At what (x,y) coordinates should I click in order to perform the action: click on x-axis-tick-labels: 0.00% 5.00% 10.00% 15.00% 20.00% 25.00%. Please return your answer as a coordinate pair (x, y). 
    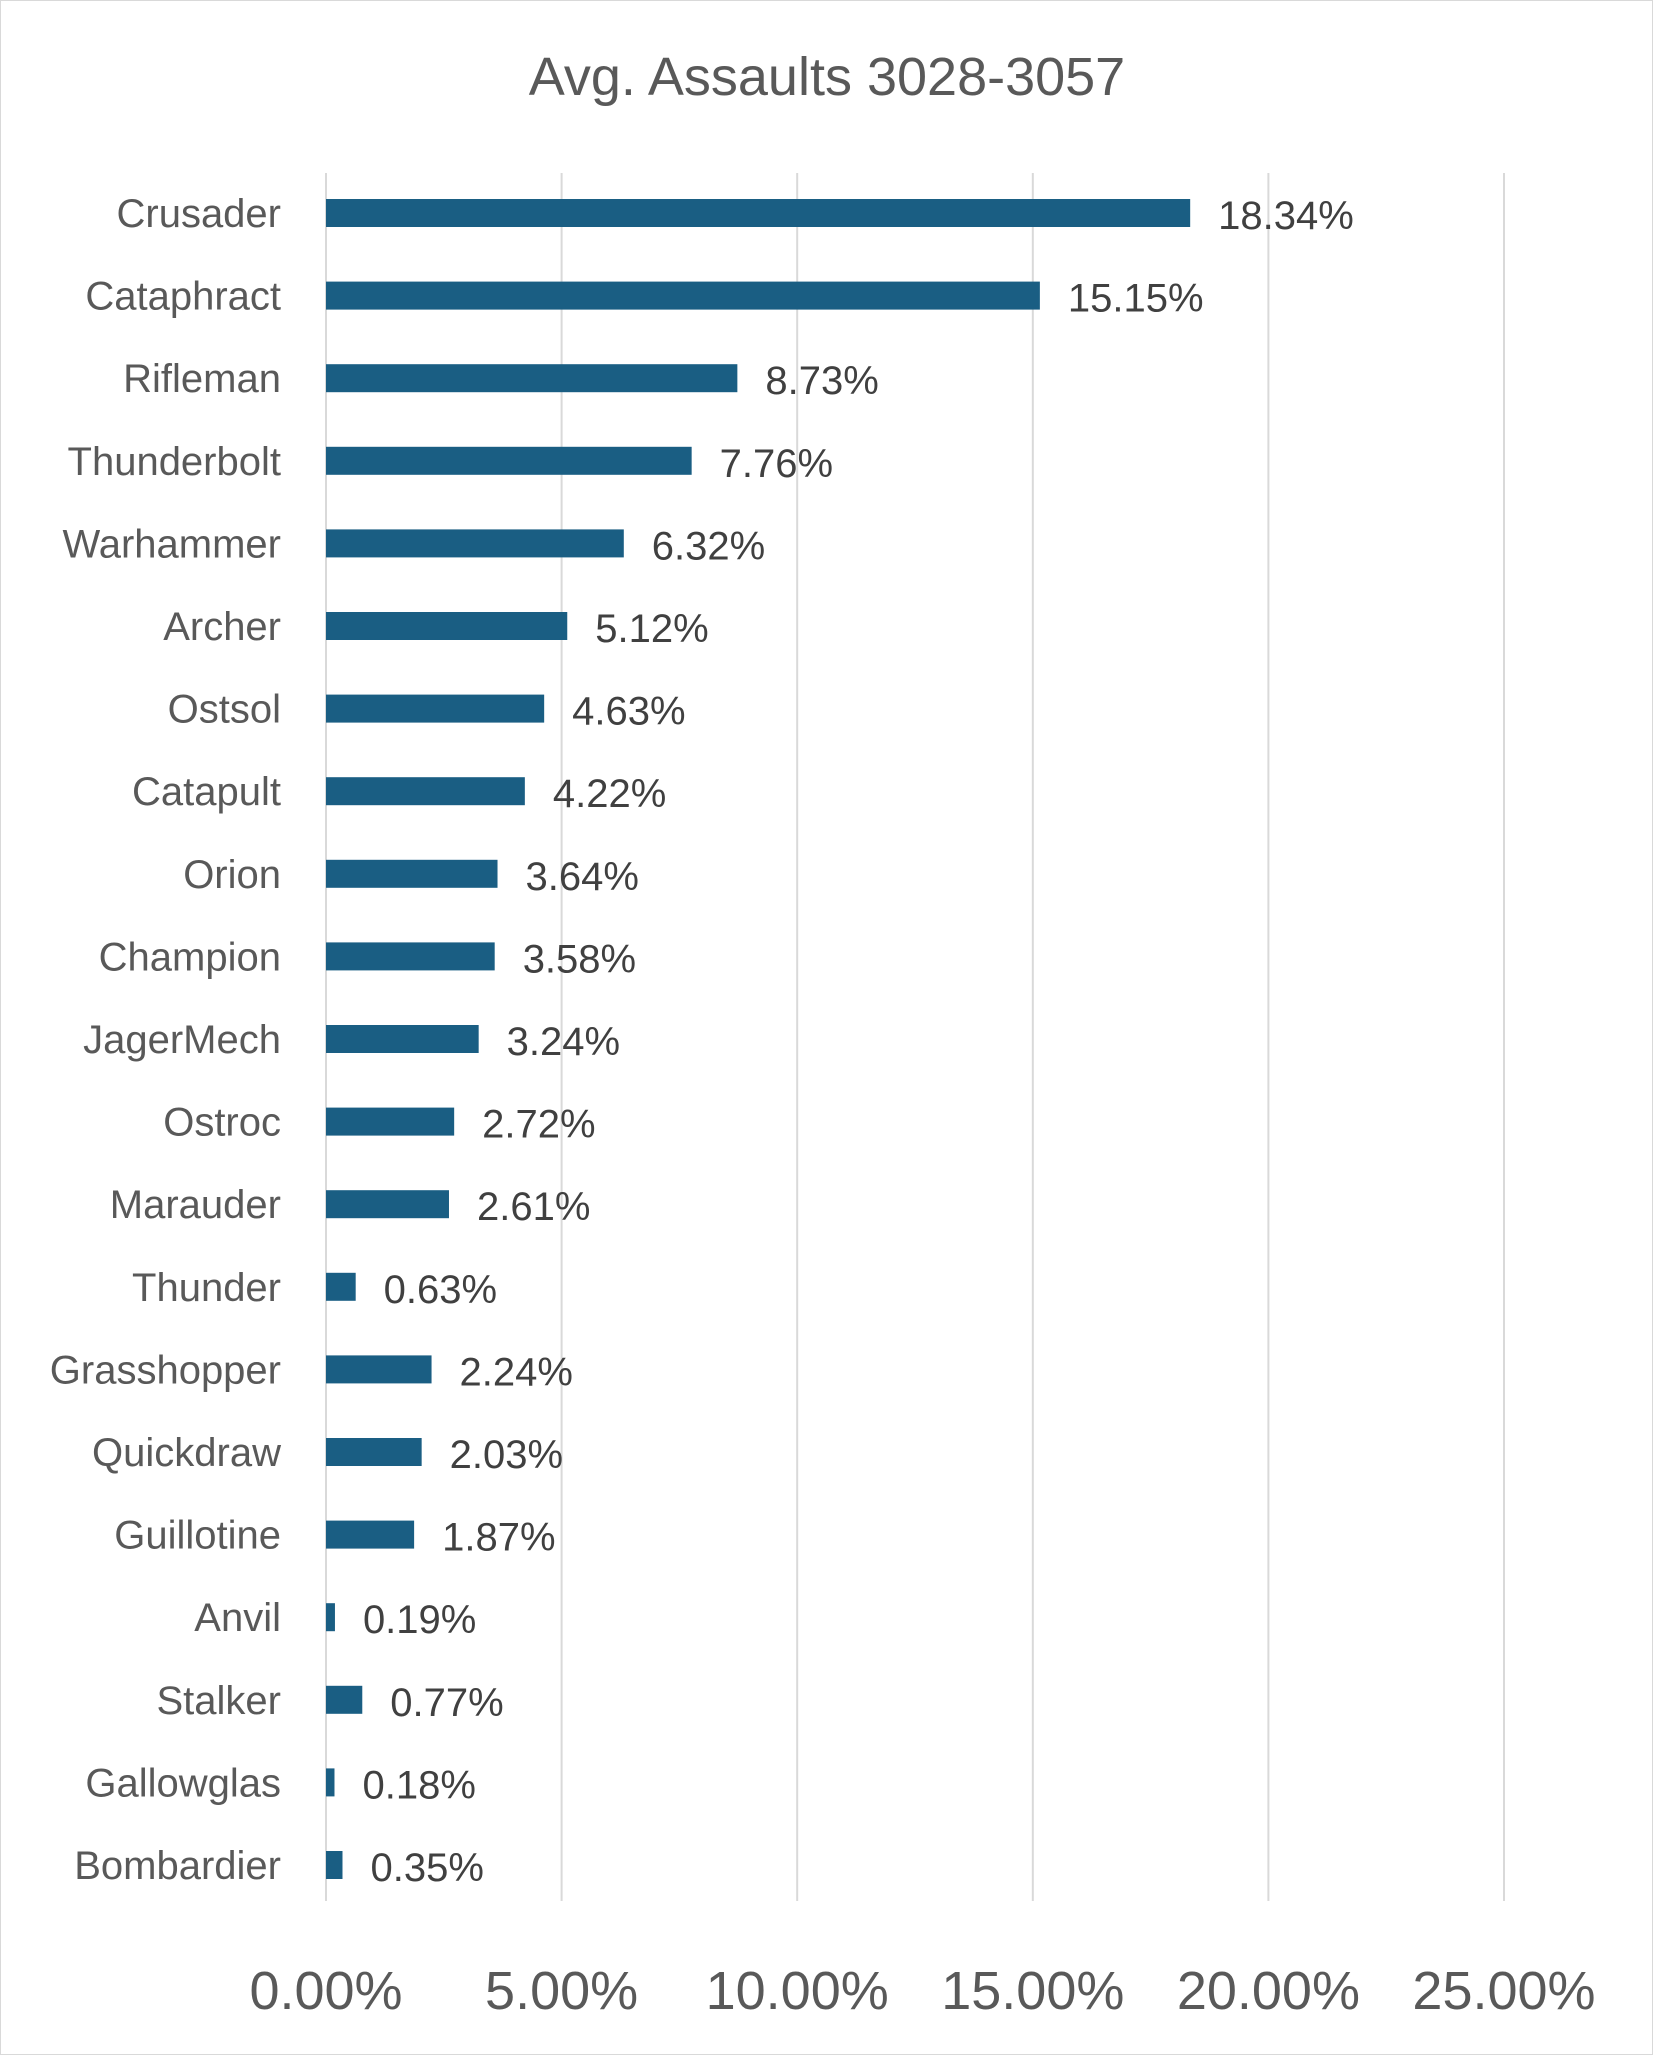
    Looking at the image, I should click on (922, 1991).